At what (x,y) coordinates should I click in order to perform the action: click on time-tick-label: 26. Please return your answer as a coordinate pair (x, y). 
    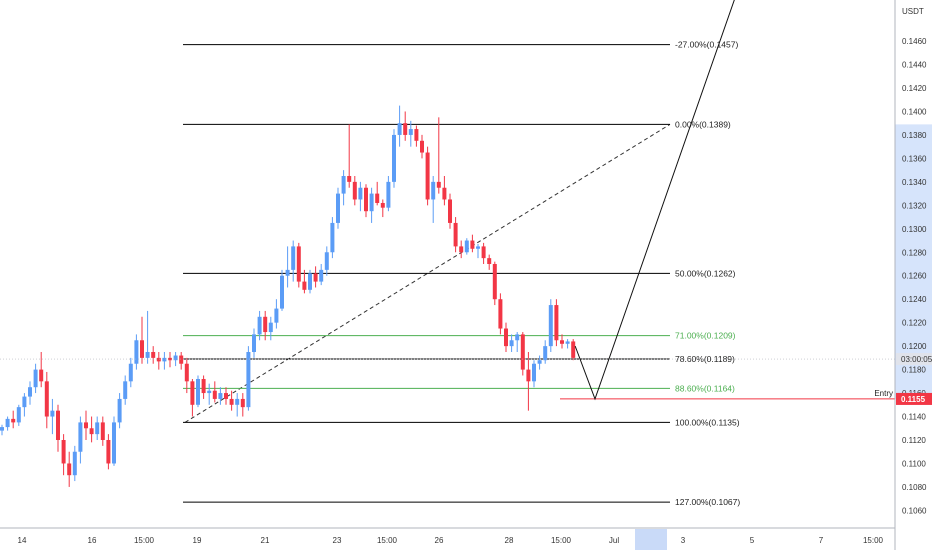
    Looking at the image, I should click on (439, 540).